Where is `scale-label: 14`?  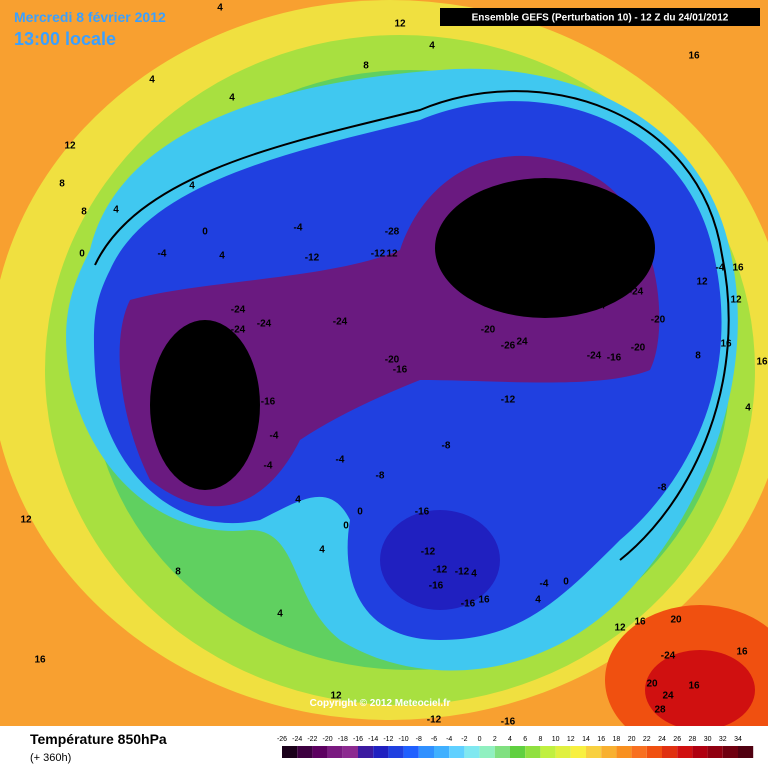
scale-label: 14 is located at coordinates (586, 739).